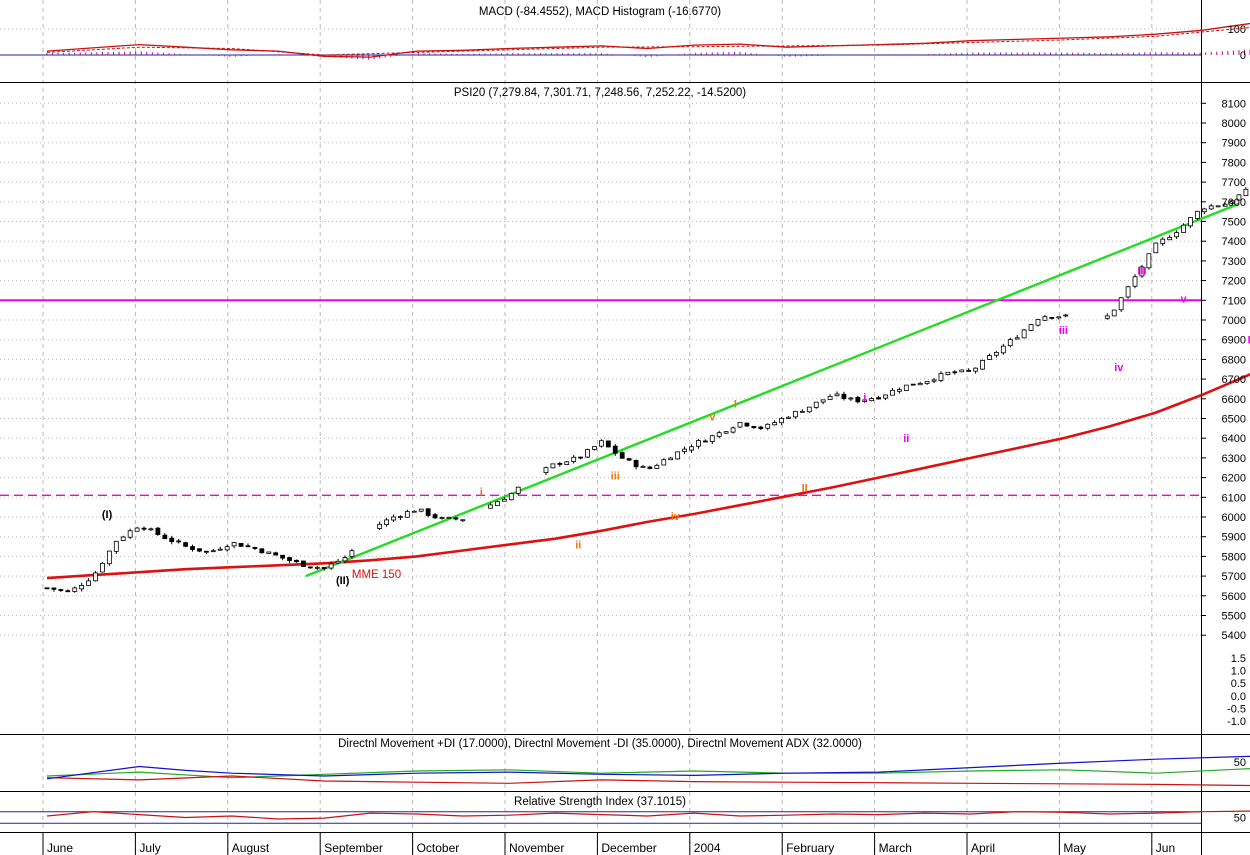 This screenshot has width=1250, height=855. Describe the element at coordinates (1234, 321) in the screenshot. I see `y-tick-label: 7000` at that location.